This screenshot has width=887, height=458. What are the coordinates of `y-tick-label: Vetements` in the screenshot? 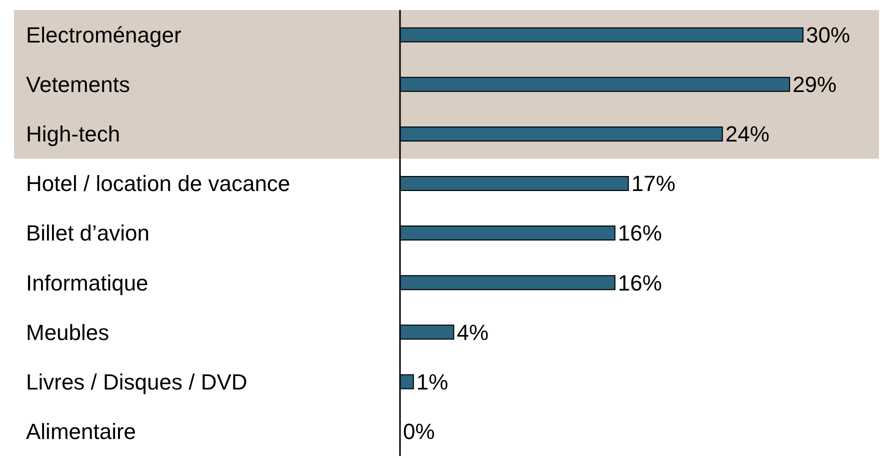 It's located at (78, 85).